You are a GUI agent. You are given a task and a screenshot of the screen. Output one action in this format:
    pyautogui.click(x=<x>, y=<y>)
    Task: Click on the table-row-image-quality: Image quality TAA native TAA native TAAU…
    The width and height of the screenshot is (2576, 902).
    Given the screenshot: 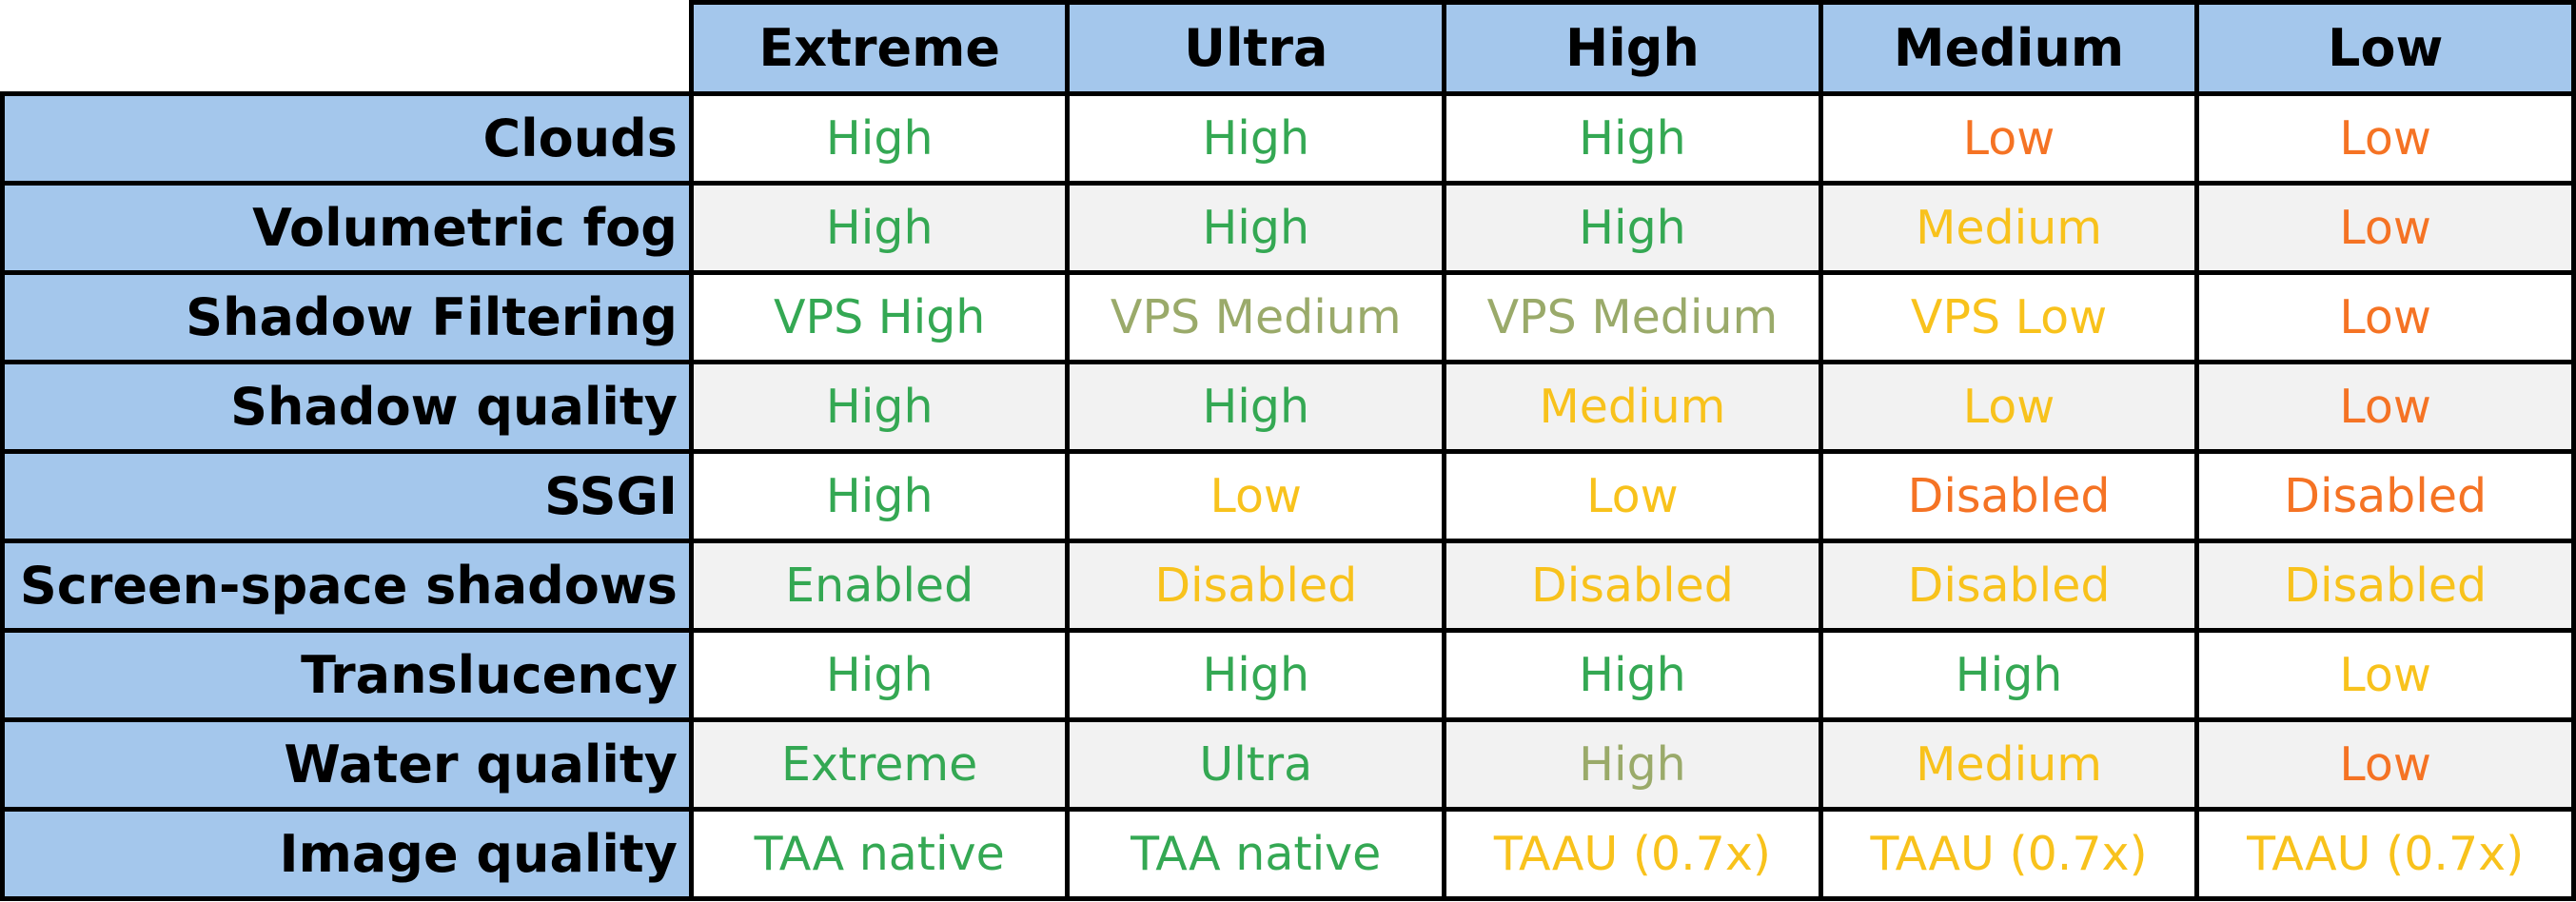 What is the action you would take?
    pyautogui.click(x=1288, y=854)
    